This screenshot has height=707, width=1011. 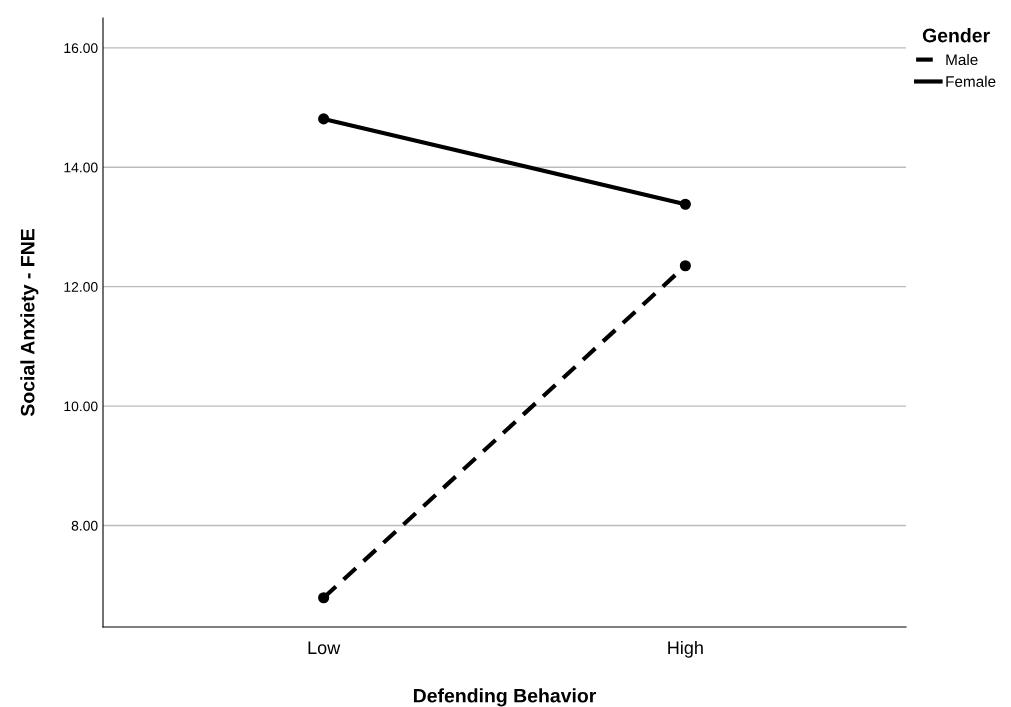 What do you see at coordinates (84, 525) in the screenshot?
I see `y-tick-label: 8.00` at bounding box center [84, 525].